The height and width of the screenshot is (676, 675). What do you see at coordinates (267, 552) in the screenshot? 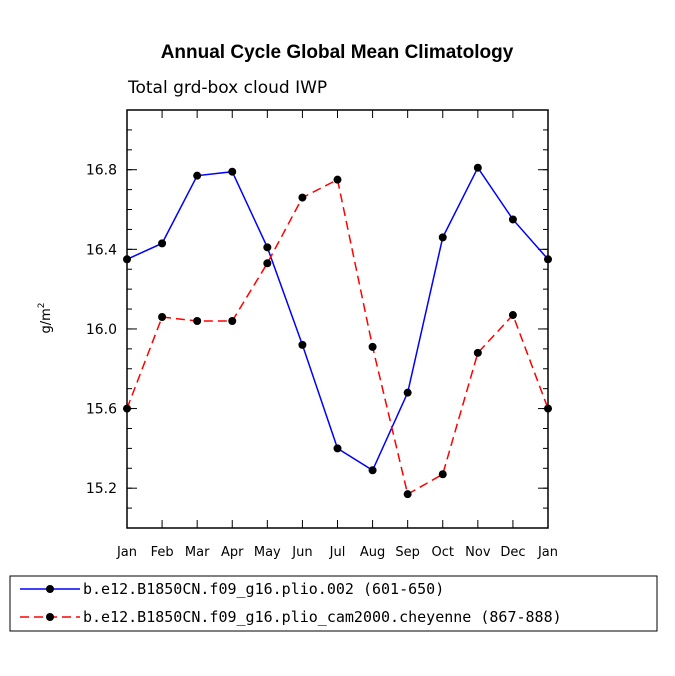
I see `x-tick-label: May` at bounding box center [267, 552].